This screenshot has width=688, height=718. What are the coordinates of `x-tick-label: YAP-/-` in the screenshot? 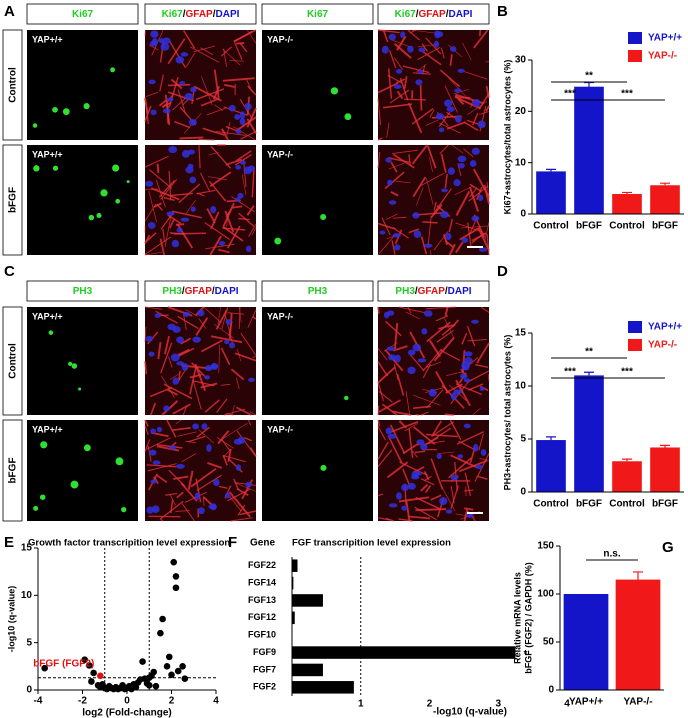 It's located at (637, 702).